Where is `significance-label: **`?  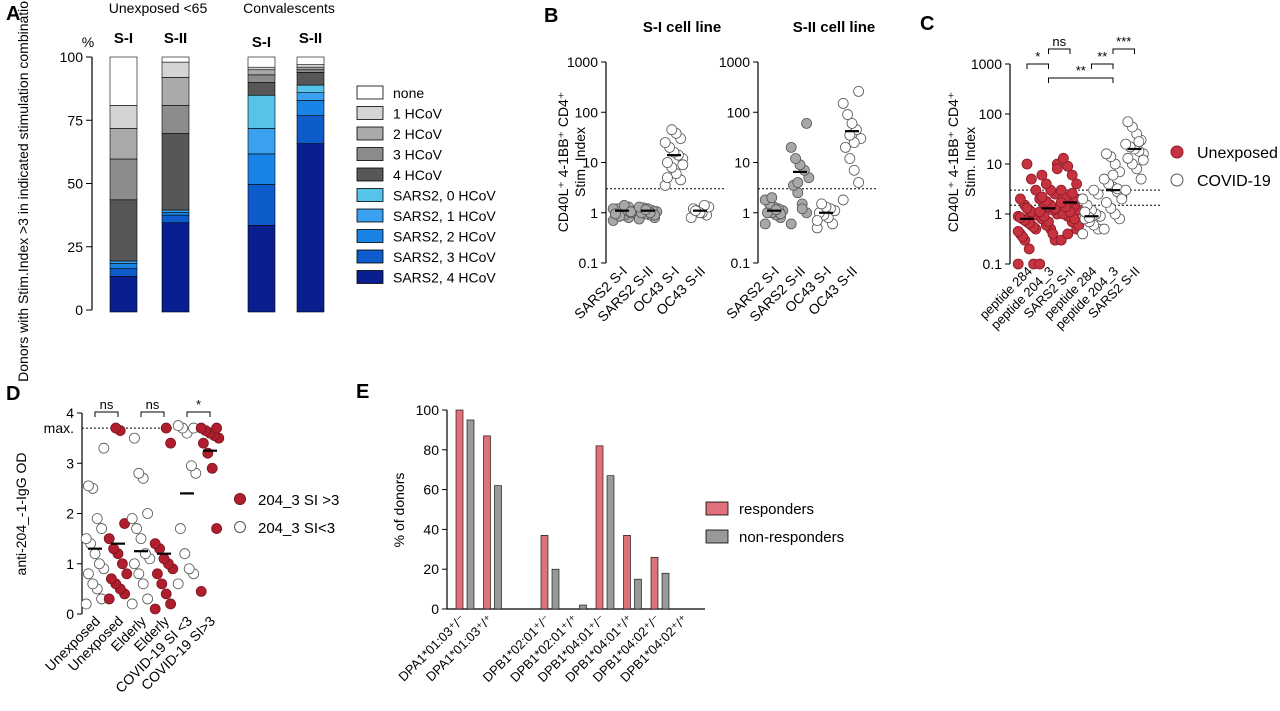
significance-label: ** is located at coordinates (1102, 56).